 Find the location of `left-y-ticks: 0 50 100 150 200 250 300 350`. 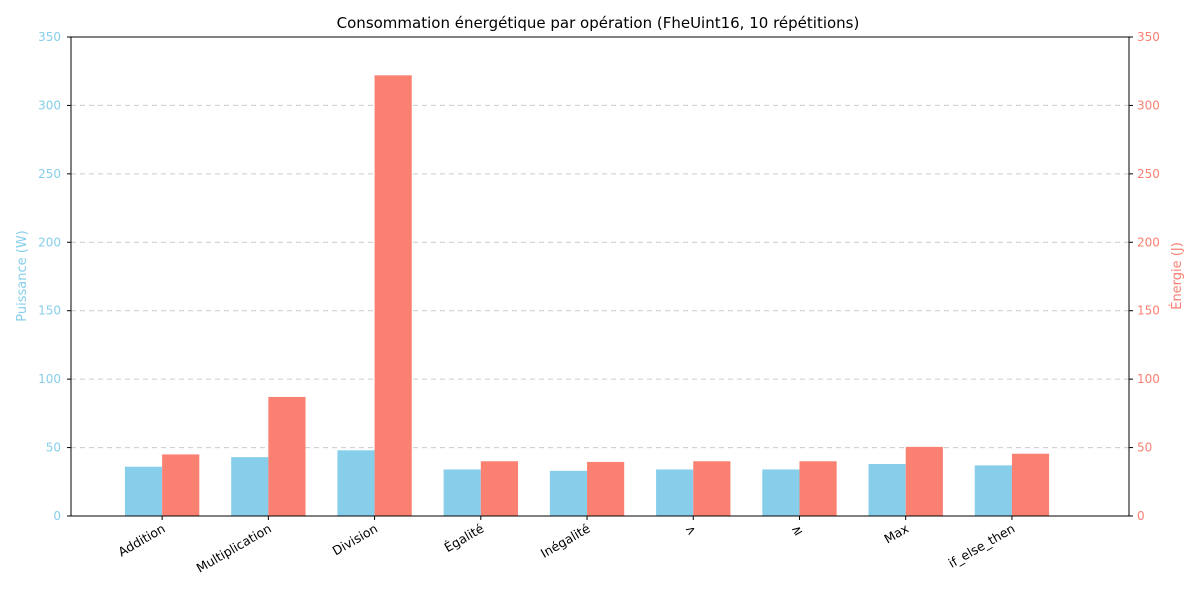

left-y-ticks: 0 50 100 150 200 250 300 350 is located at coordinates (54, 276).